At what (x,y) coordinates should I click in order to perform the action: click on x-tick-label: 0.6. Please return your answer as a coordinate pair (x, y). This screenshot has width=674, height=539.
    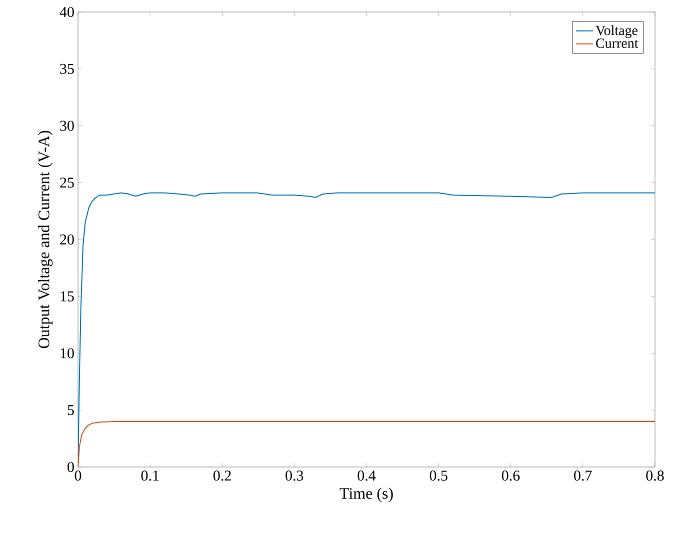
    Looking at the image, I should click on (511, 475).